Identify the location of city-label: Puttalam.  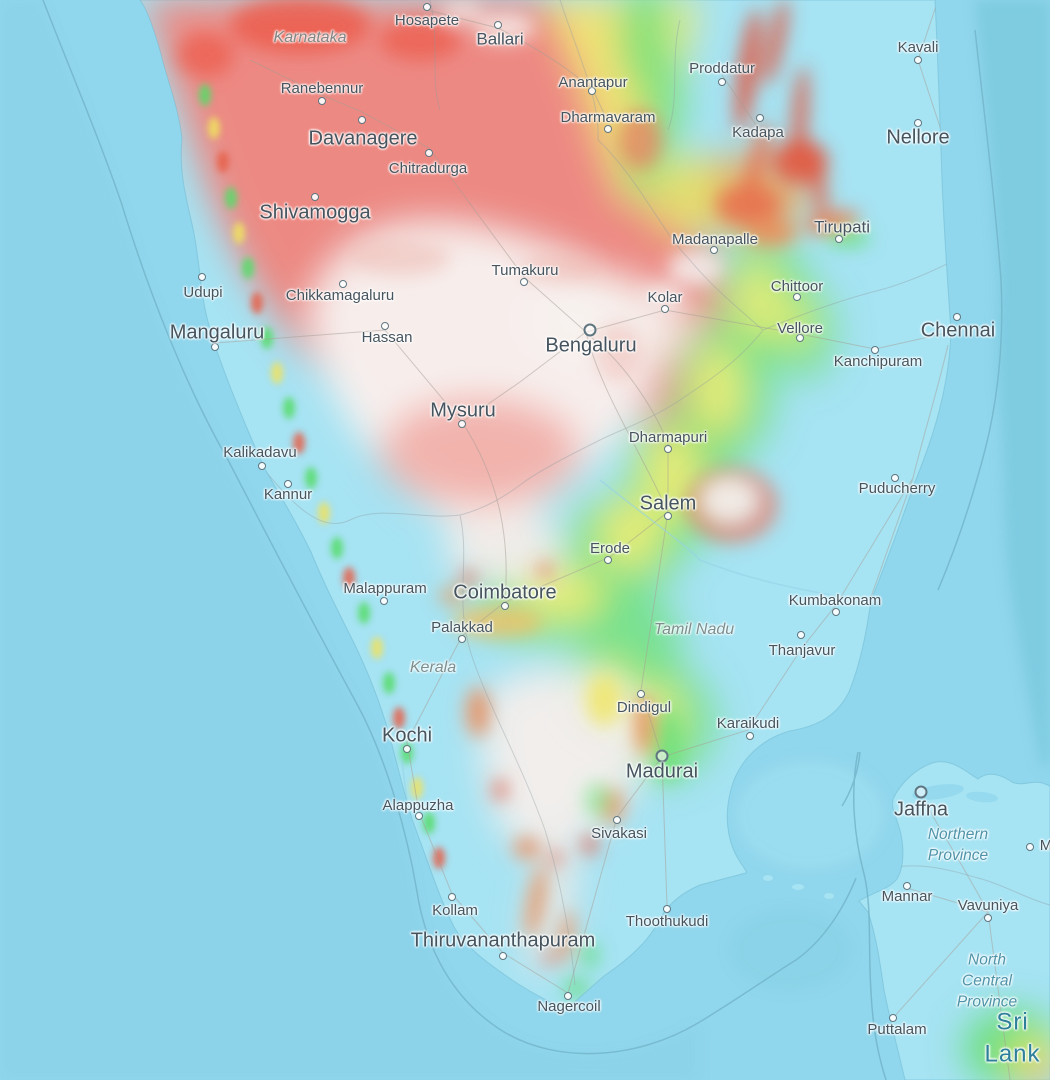
(897, 1029).